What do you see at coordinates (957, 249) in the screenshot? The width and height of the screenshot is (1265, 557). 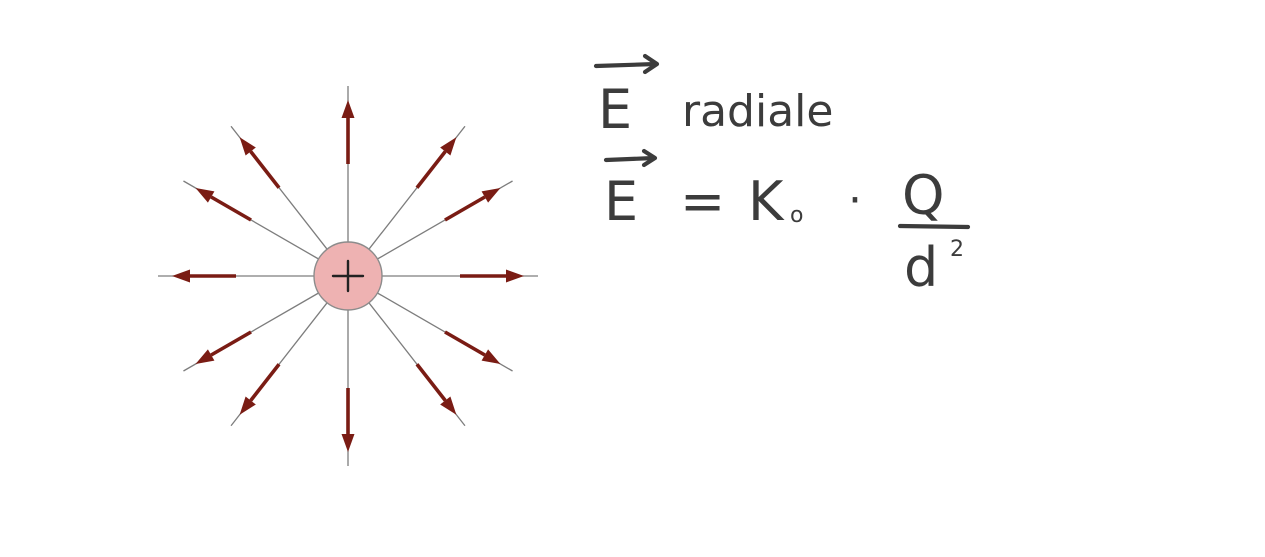 I see `exponent-two: 2` at bounding box center [957, 249].